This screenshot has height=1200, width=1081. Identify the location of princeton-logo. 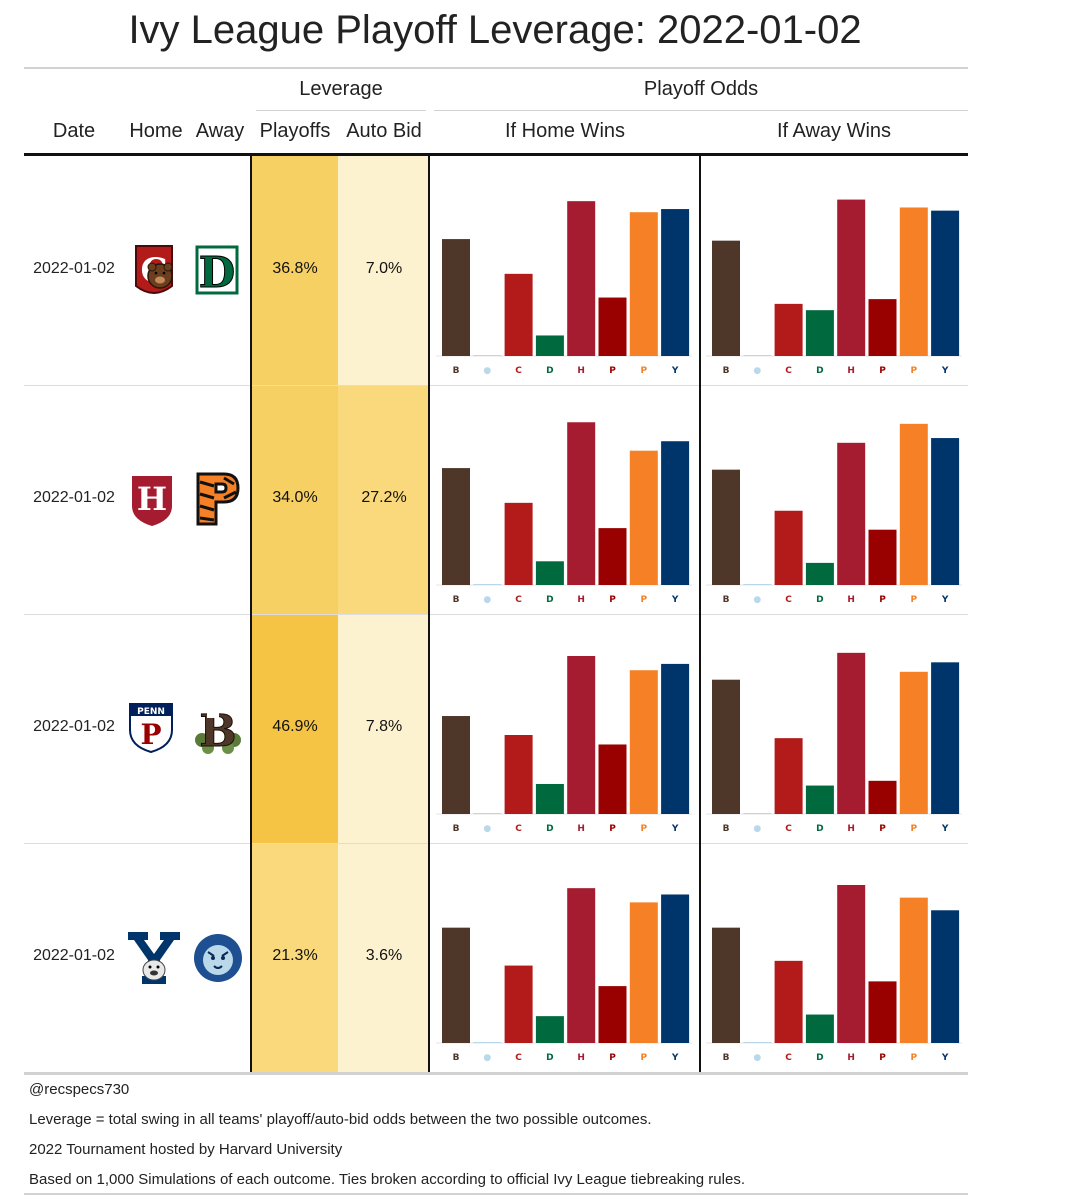
(218, 499).